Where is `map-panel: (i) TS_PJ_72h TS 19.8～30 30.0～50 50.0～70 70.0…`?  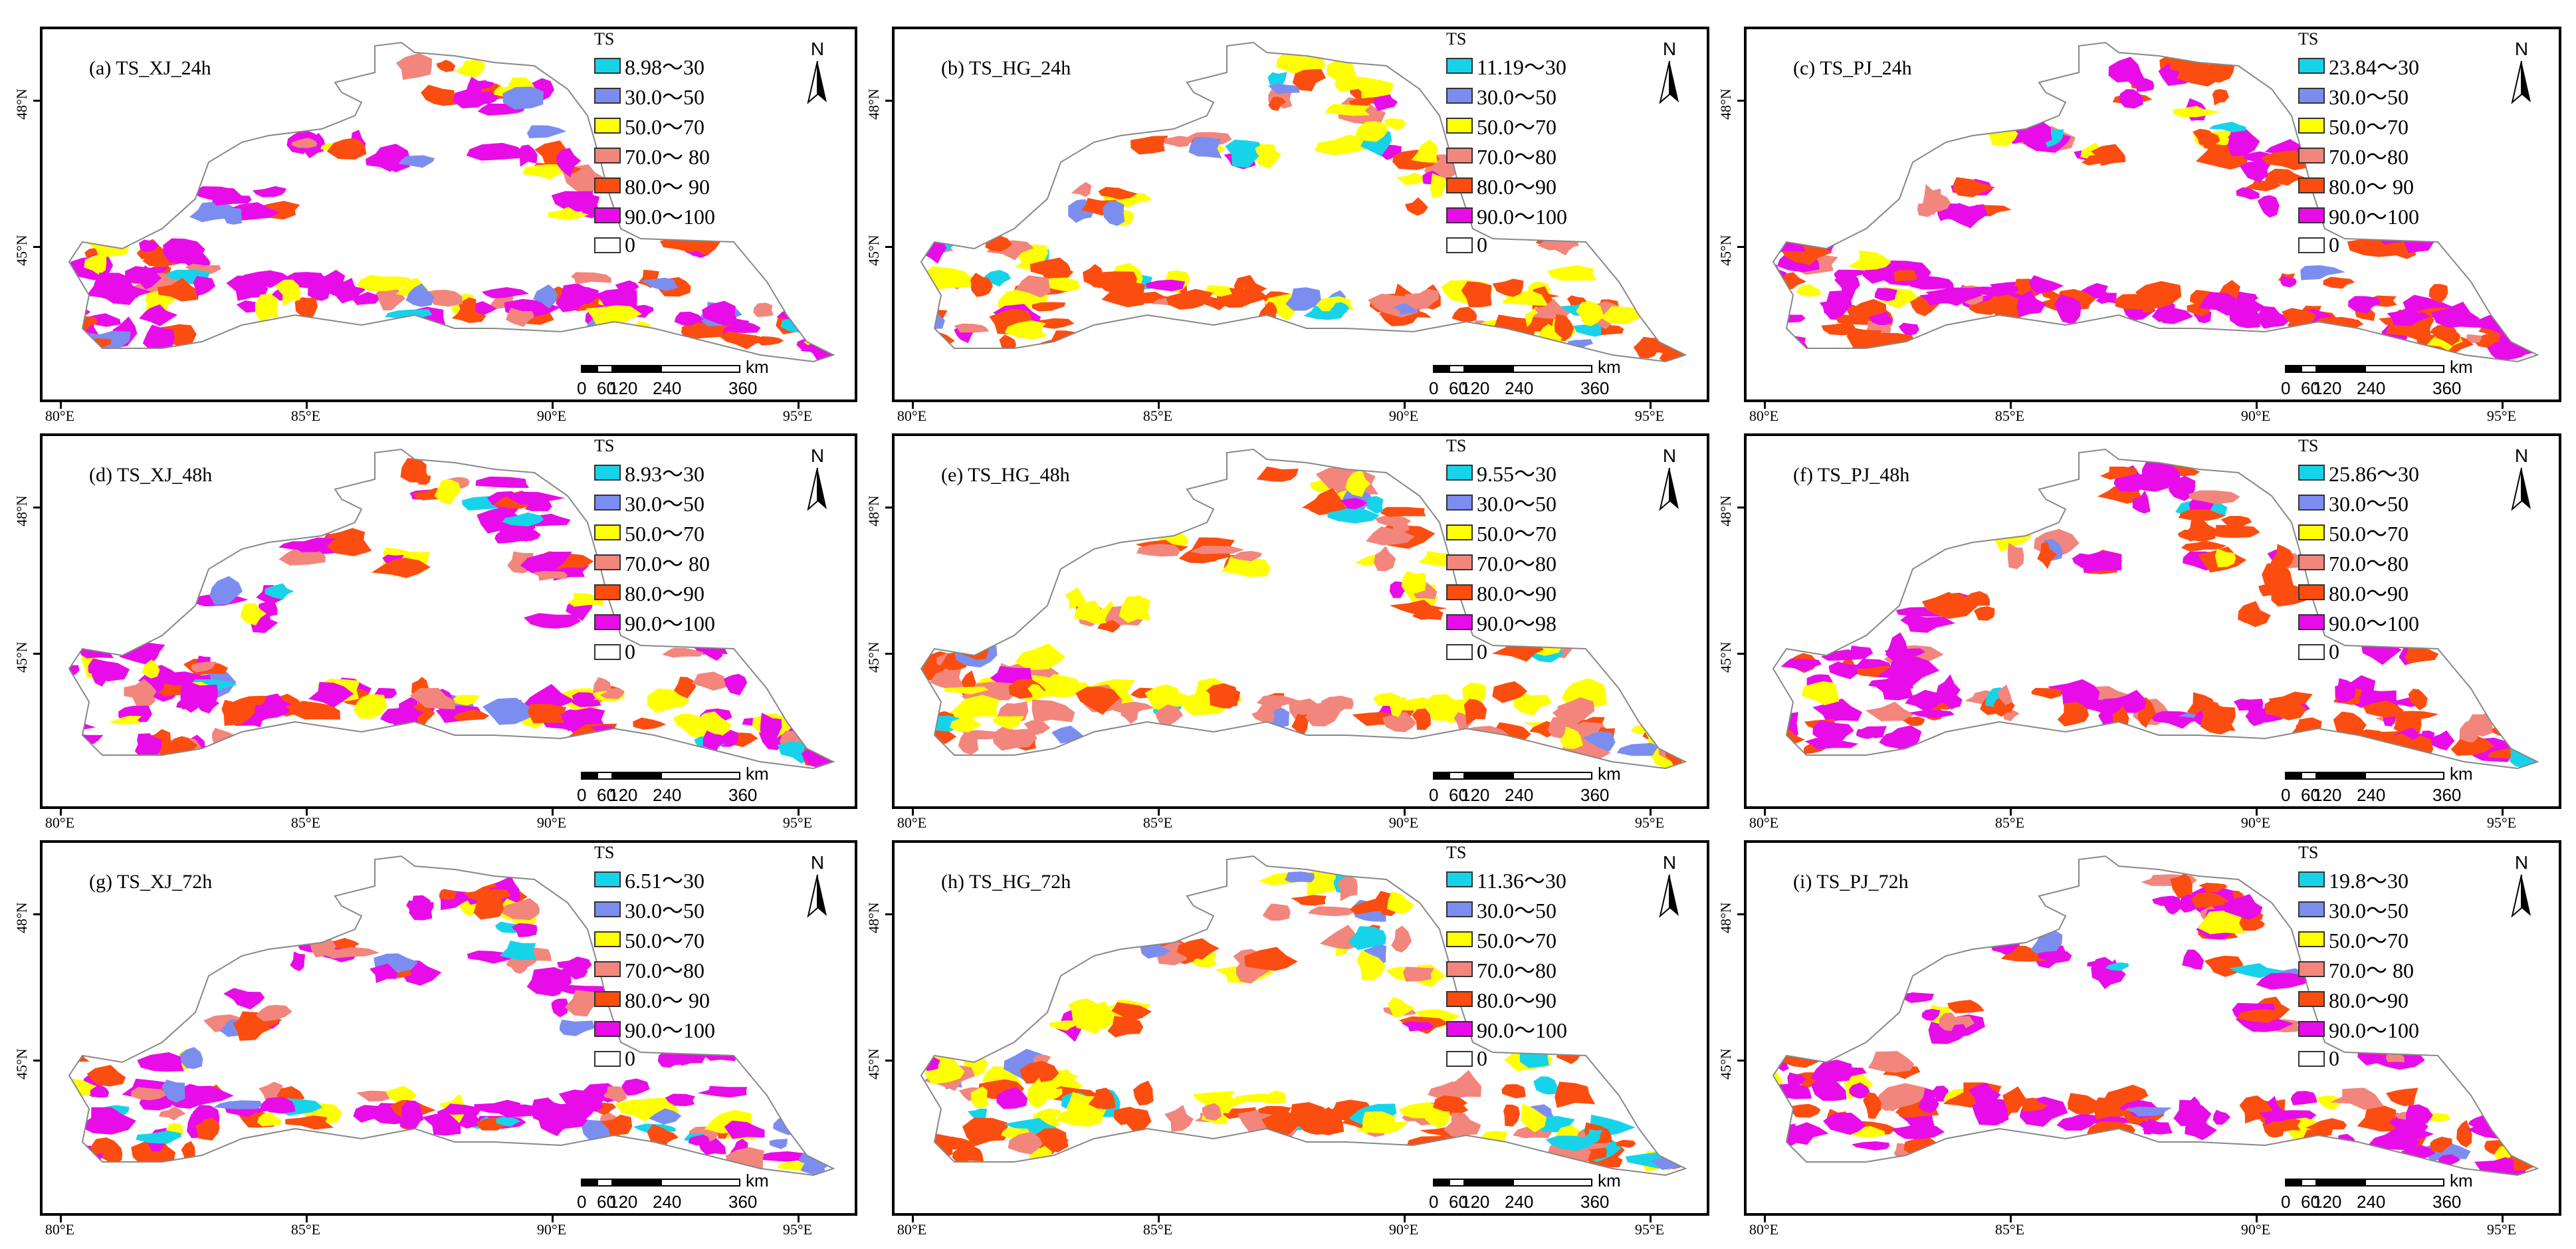 map-panel: (i) TS_PJ_72h TS 19.8～30 30.0～50 50.0～70 70.0… is located at coordinates (2152, 1028).